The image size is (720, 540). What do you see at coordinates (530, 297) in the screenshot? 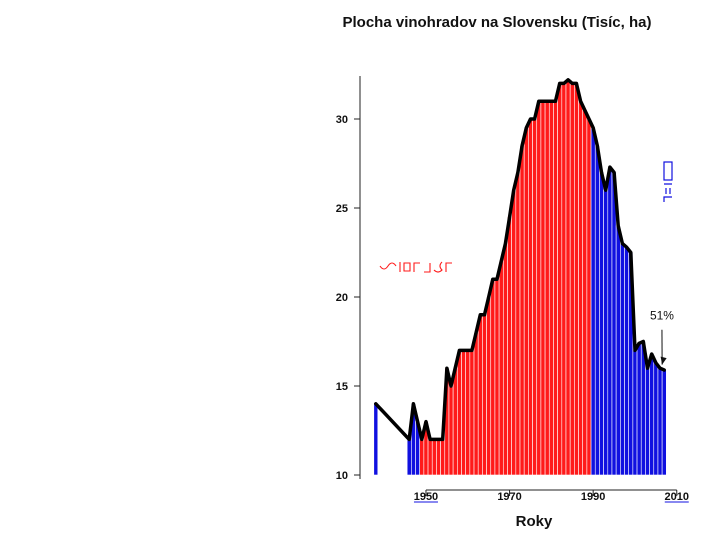
I see `bar-1975` at bounding box center [530, 297].